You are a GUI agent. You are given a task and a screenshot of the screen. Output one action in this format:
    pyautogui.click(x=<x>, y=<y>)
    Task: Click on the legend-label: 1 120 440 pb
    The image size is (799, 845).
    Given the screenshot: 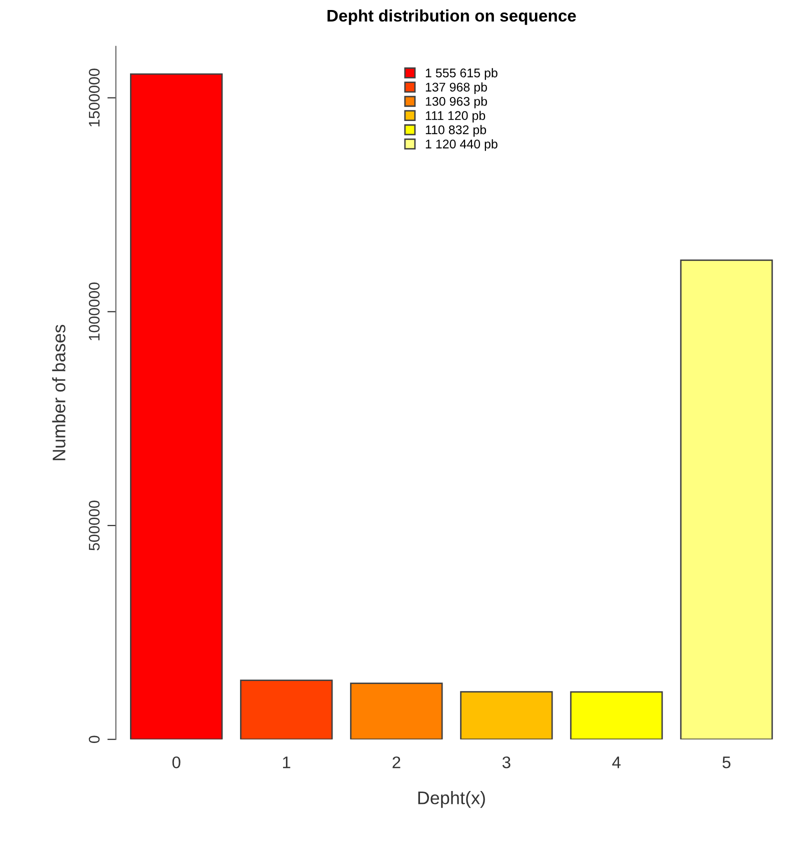 What is the action you would take?
    pyautogui.click(x=462, y=145)
    